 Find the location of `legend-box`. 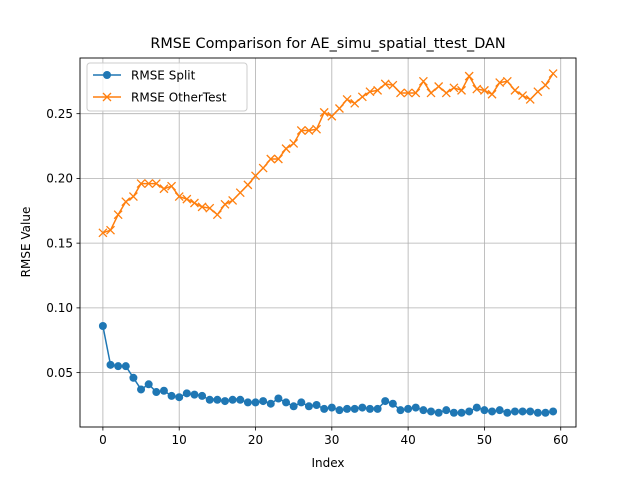

legend-box is located at coordinates (167, 87).